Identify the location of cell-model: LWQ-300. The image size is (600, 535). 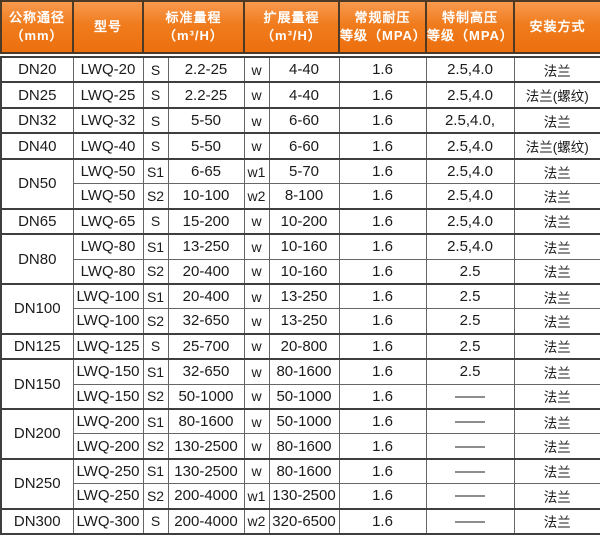
(108, 521).